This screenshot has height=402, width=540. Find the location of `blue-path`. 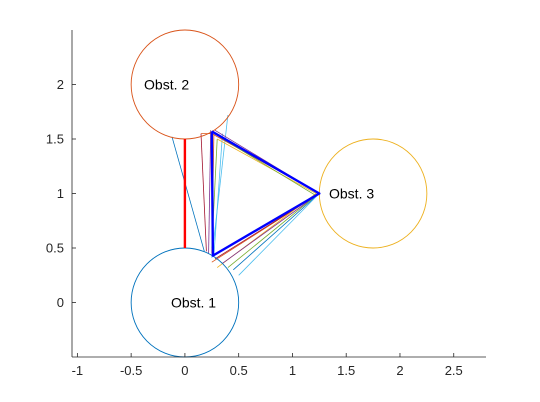

blue-path is located at coordinates (265, 193).